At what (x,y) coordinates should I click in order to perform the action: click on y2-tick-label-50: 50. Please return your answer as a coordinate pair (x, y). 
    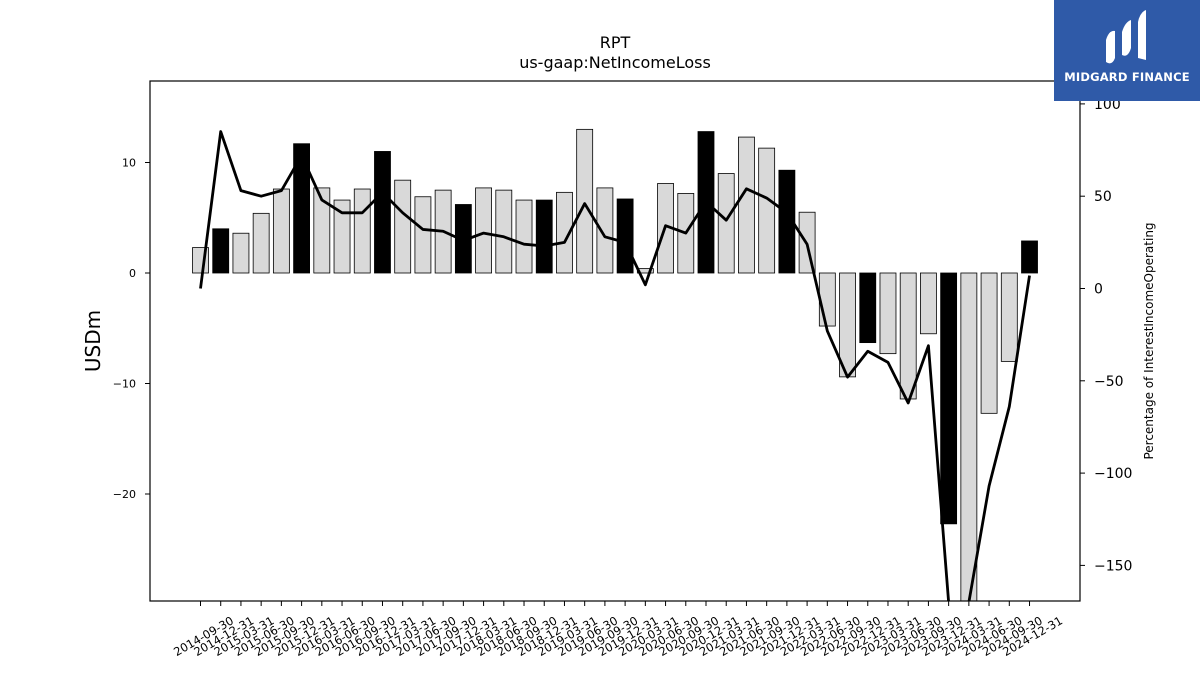
    Looking at the image, I should click on (1103, 197).